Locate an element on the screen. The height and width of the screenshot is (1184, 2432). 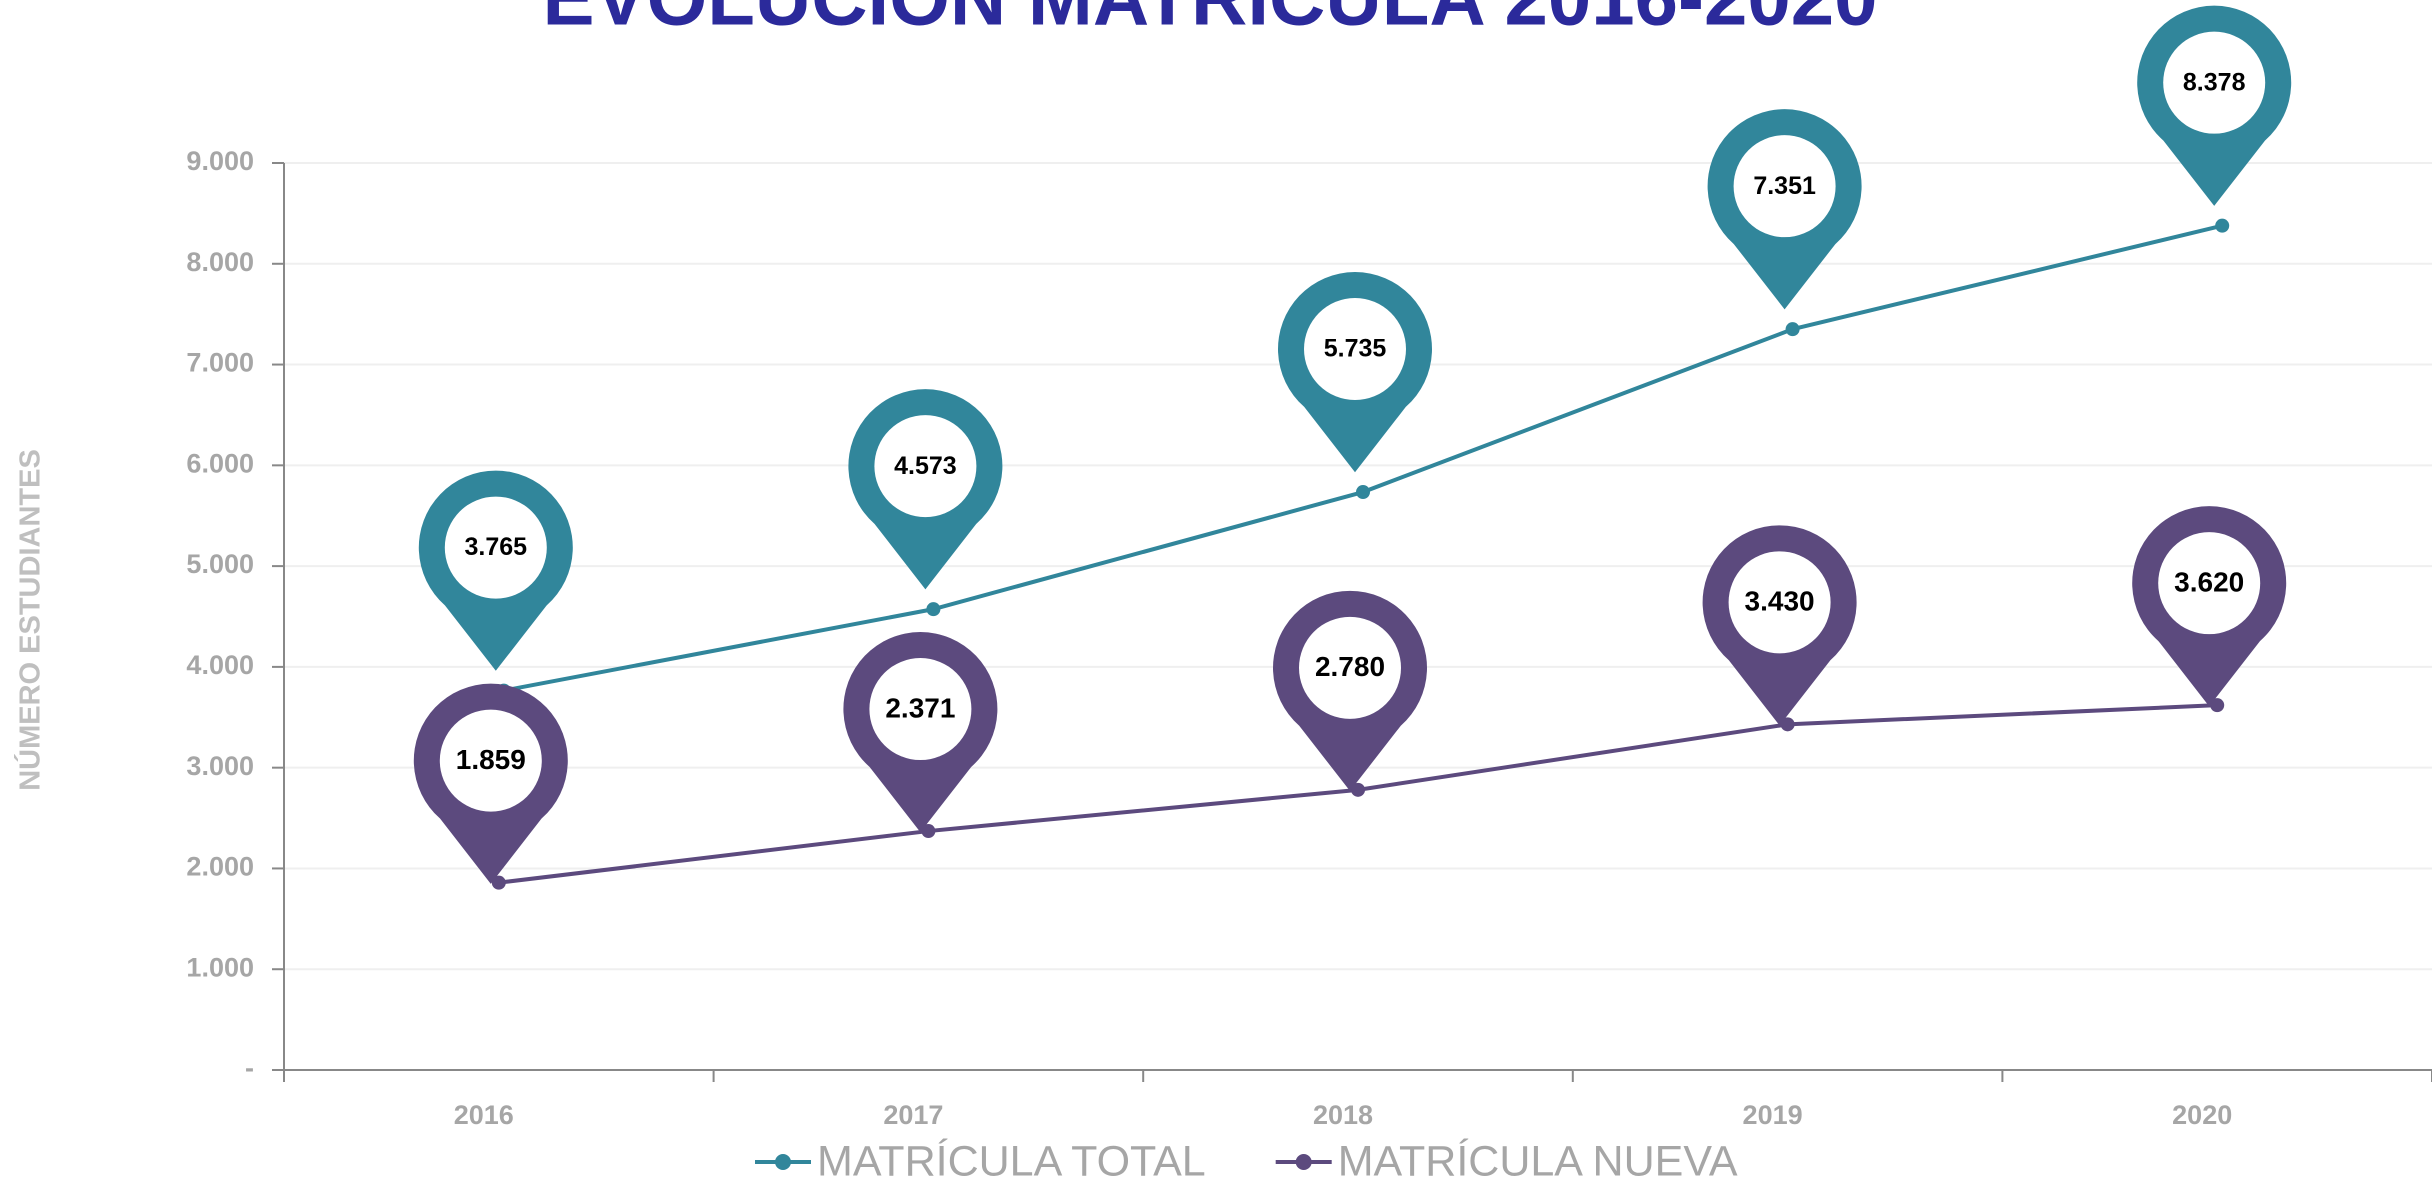
data-label: 2.780 is located at coordinates (1350, 666).